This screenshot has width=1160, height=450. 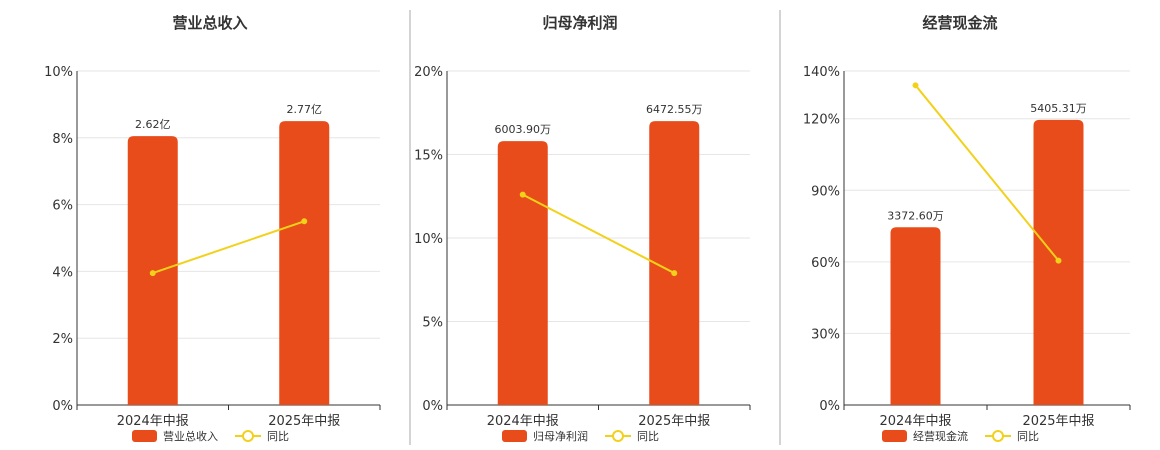 What do you see at coordinates (62, 272) in the screenshot?
I see `y-tick-label: 4%` at bounding box center [62, 272].